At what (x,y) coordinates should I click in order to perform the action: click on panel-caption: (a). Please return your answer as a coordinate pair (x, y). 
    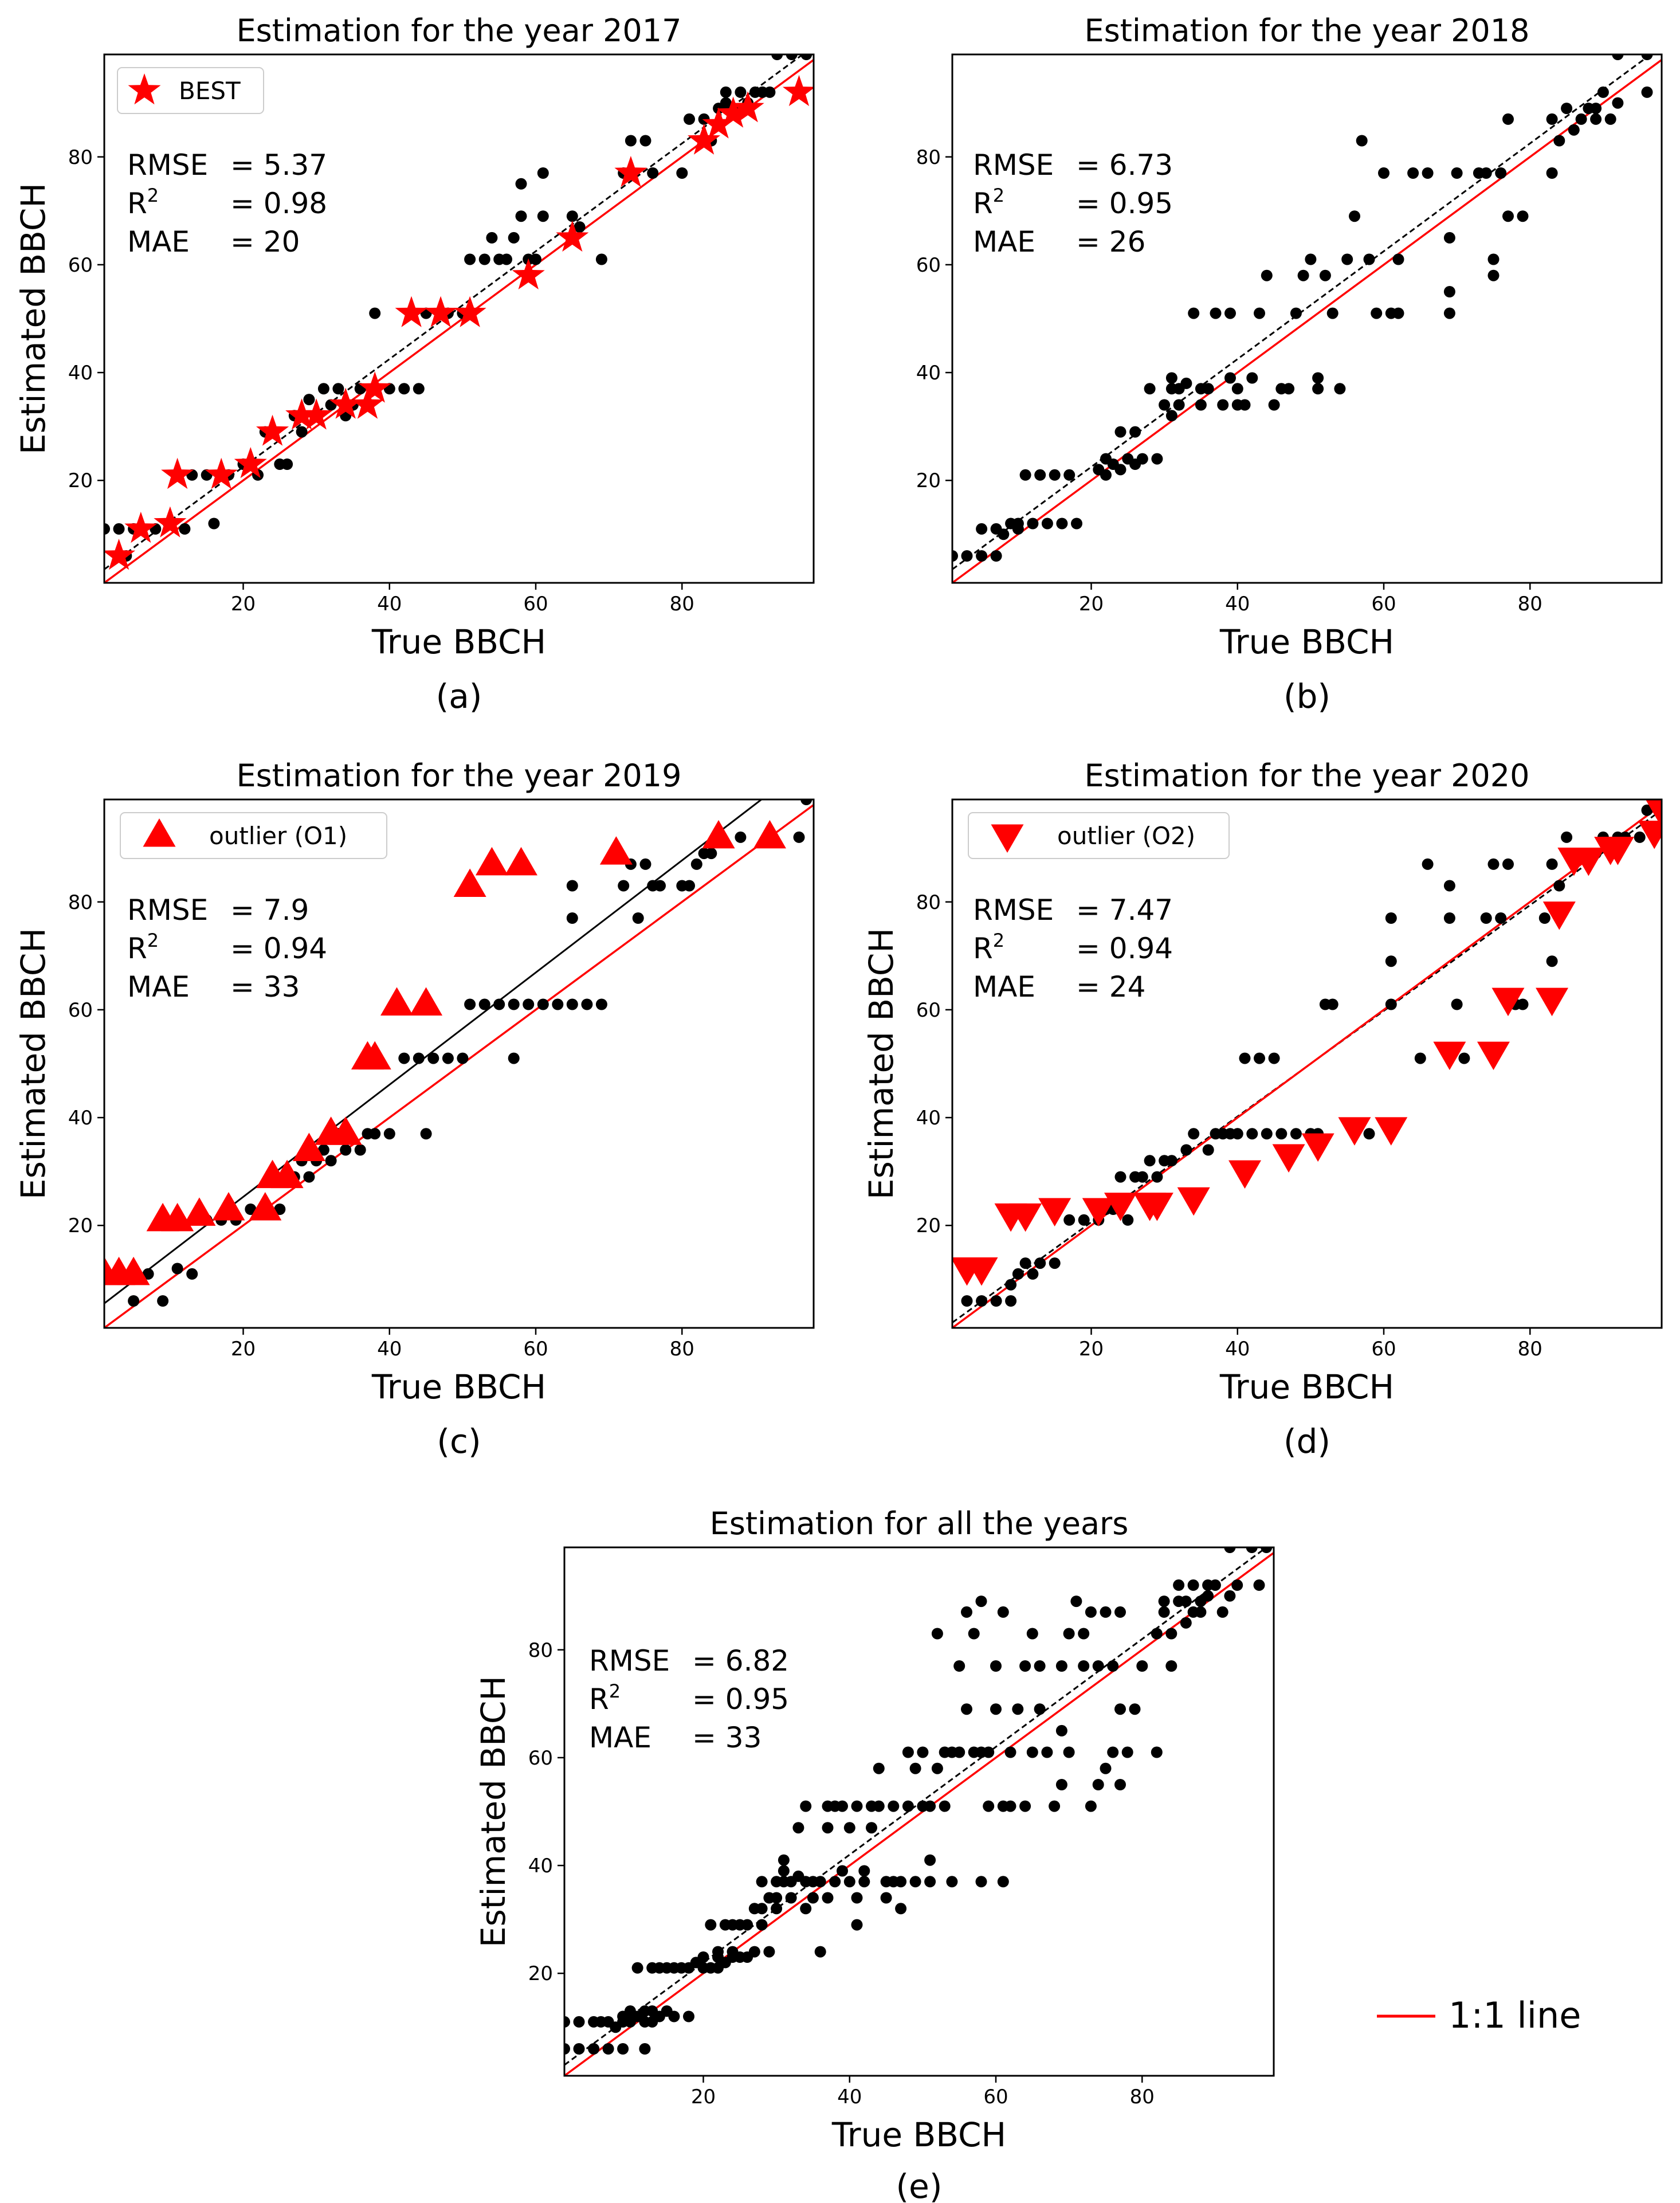
    Looking at the image, I should click on (459, 697).